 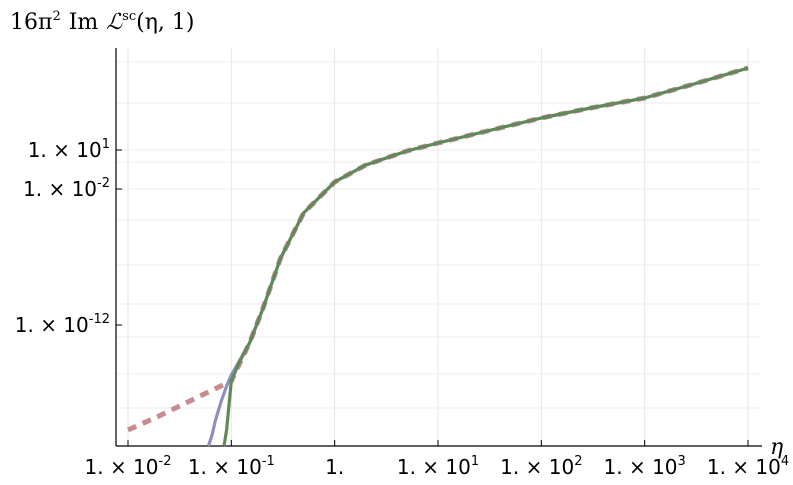 I want to click on y-tick-label: 1. × 101, so click(x=69, y=149).